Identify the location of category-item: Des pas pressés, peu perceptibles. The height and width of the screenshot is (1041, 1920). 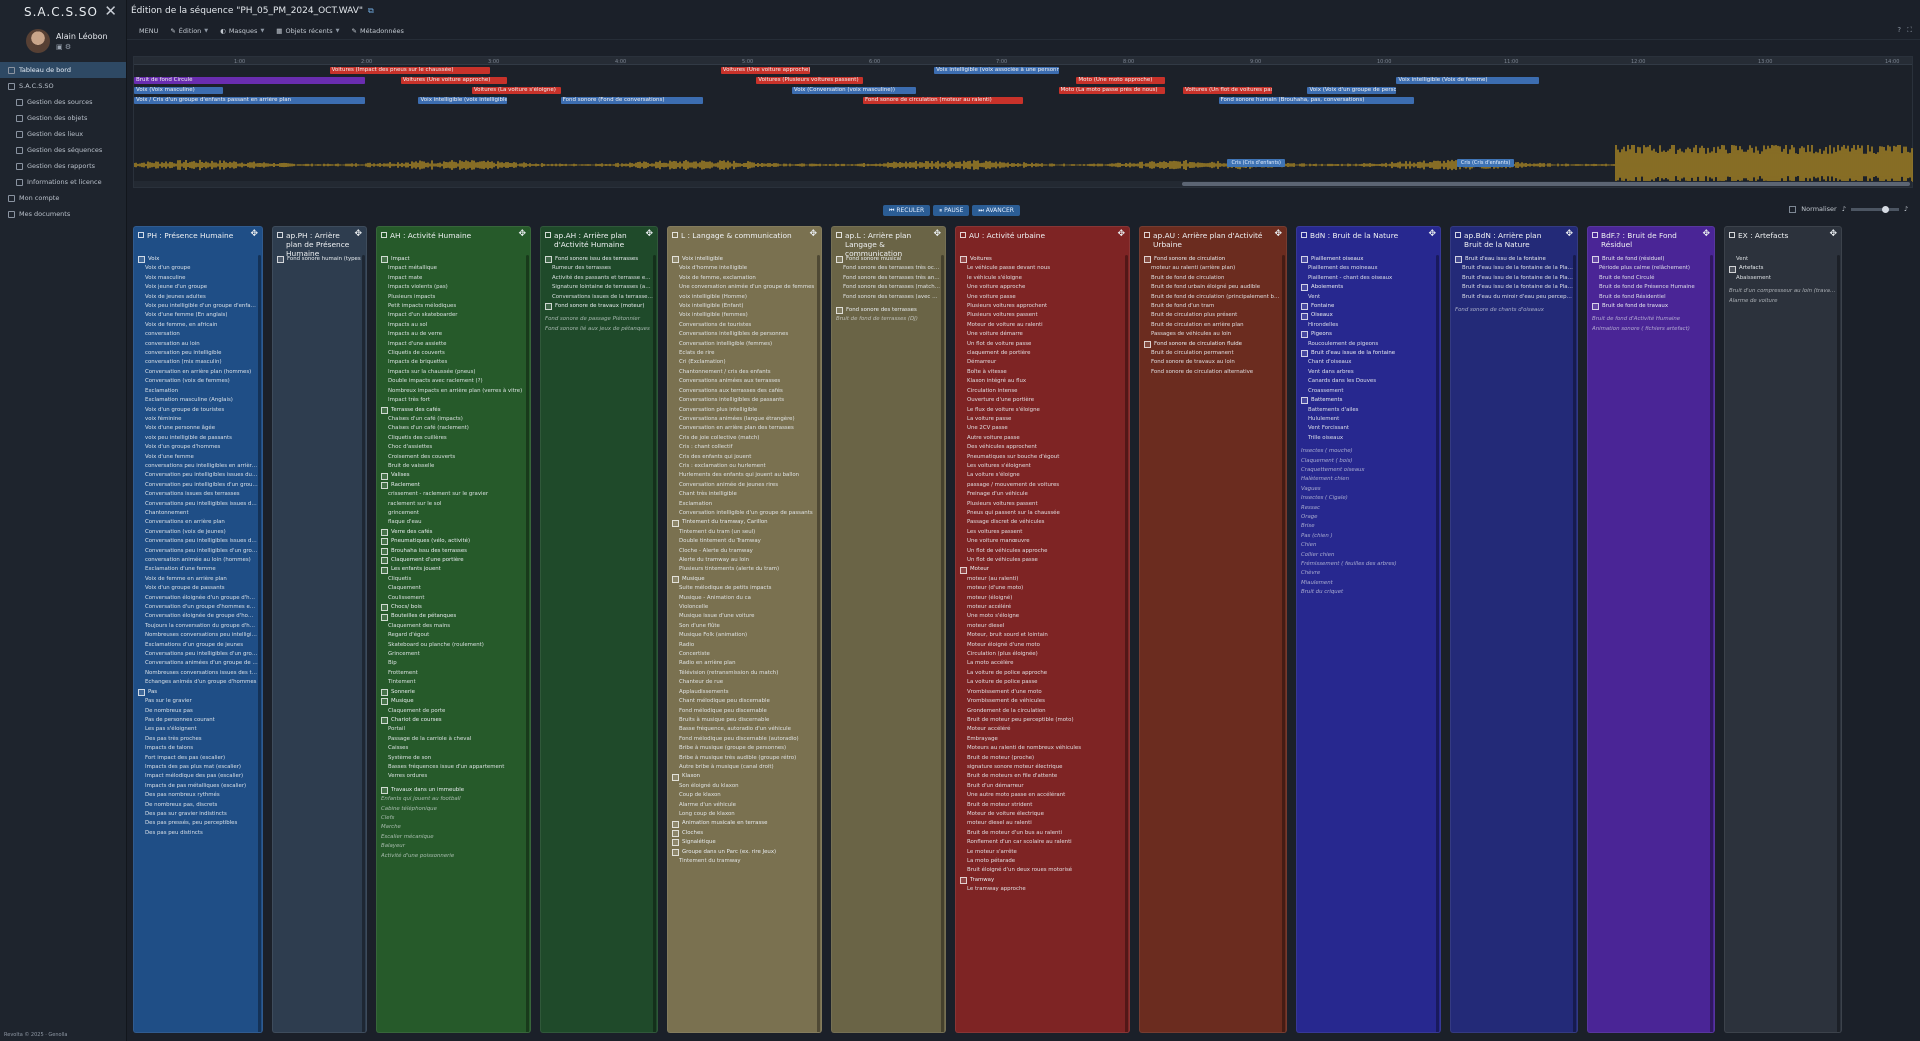
(191, 823).